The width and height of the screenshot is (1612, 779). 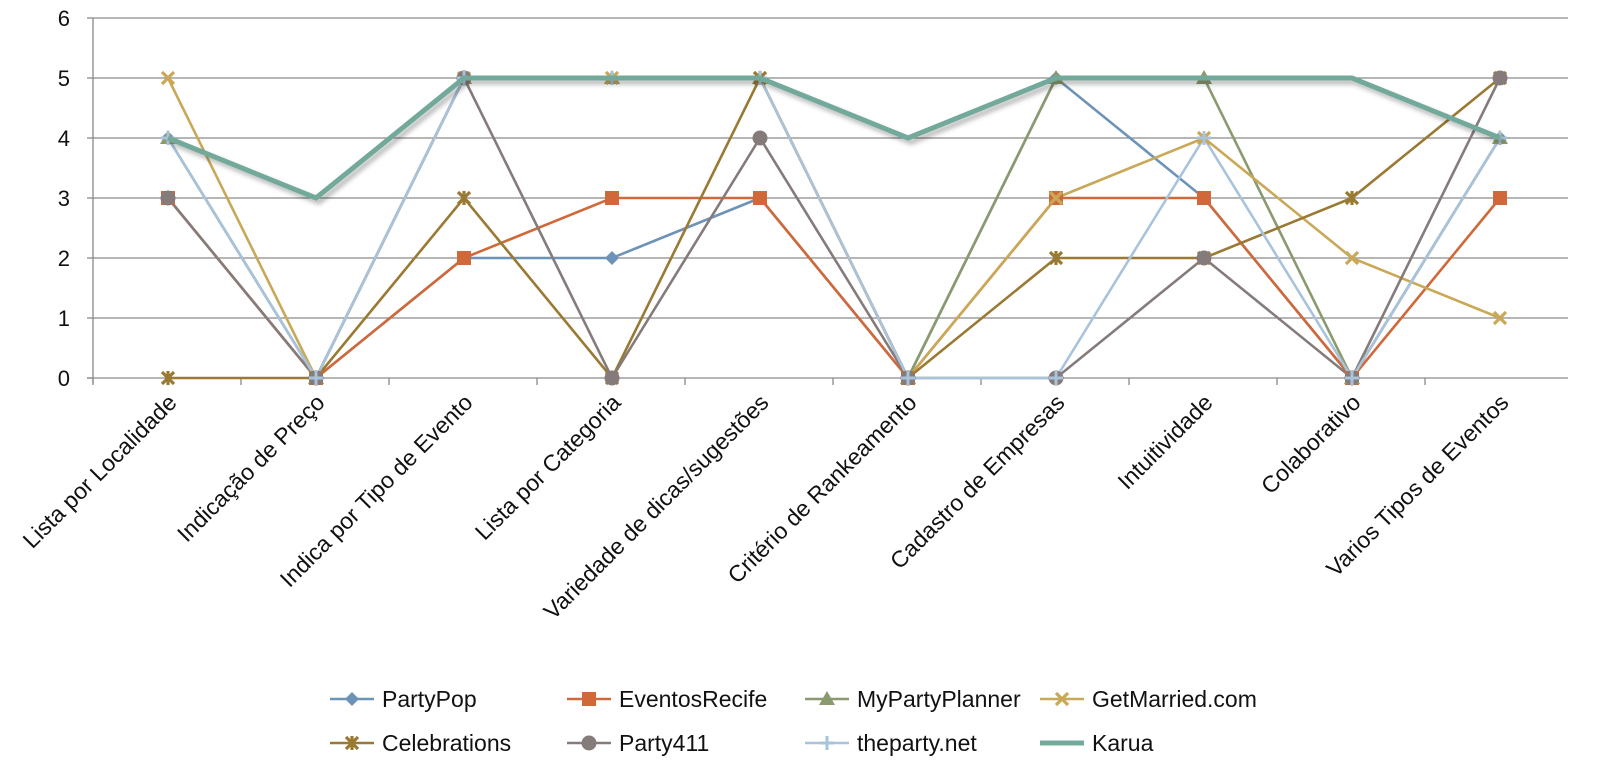 I want to click on series-partypop-marker, so click(x=612, y=258).